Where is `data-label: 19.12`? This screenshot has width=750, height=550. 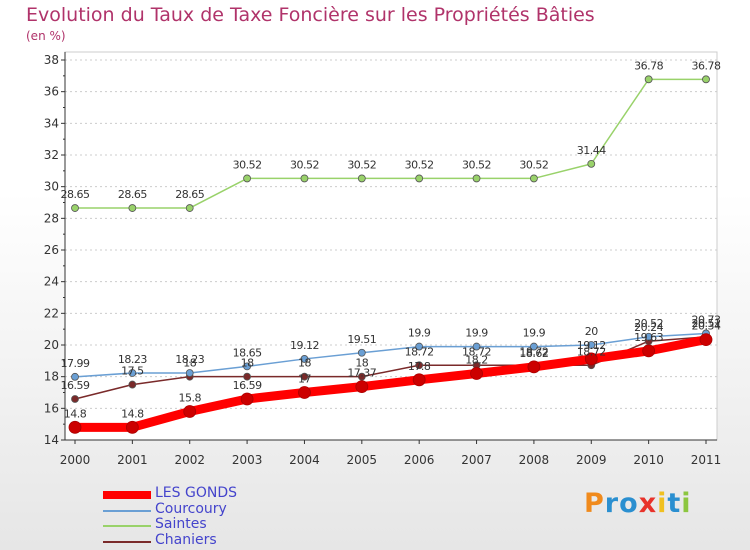 data-label: 19.12 is located at coordinates (304, 345).